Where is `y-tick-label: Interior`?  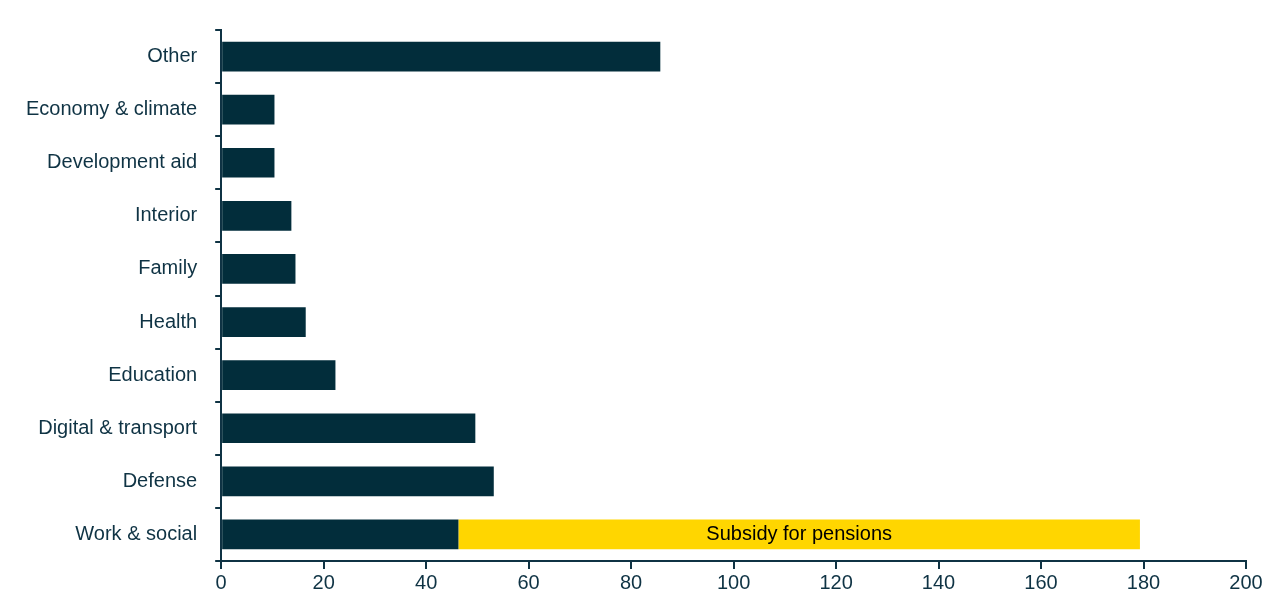 y-tick-label: Interior is located at coordinates (166, 214).